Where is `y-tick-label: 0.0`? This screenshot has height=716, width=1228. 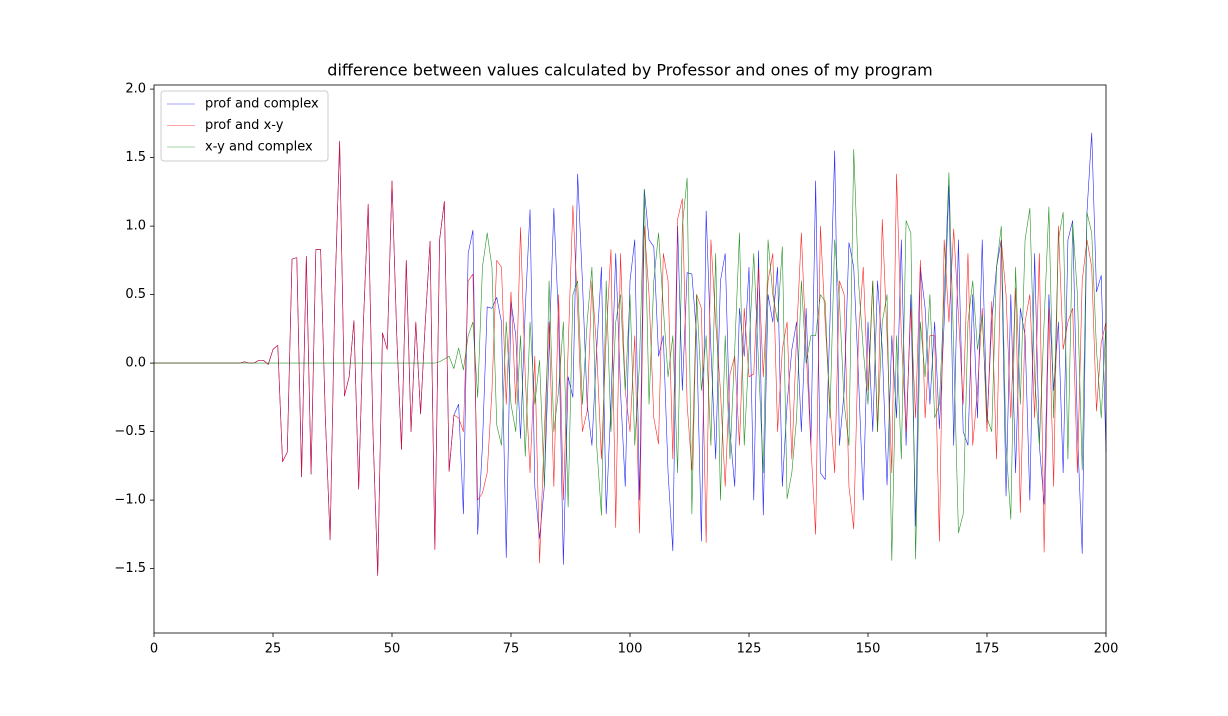 y-tick-label: 0.0 is located at coordinates (135, 363).